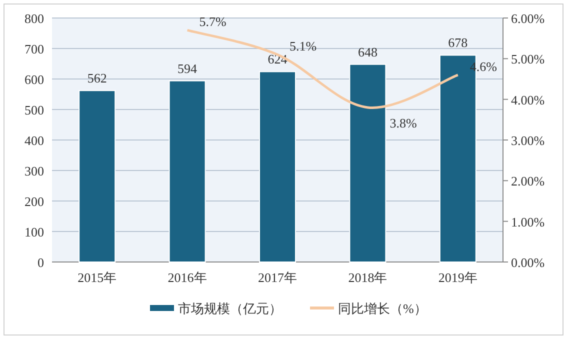 The width and height of the screenshot is (567, 343). What do you see at coordinates (528, 262) in the screenshot?
I see `y2-tick-label: 0.00%` at bounding box center [528, 262].